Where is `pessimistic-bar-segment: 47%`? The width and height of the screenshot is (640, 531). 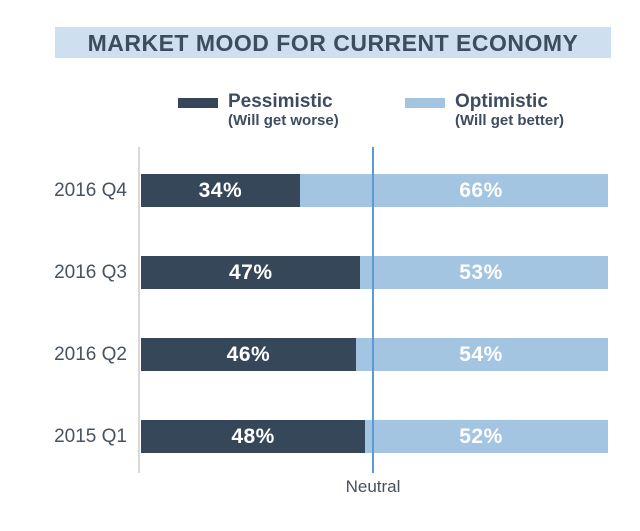 pessimistic-bar-segment: 47% is located at coordinates (251, 272).